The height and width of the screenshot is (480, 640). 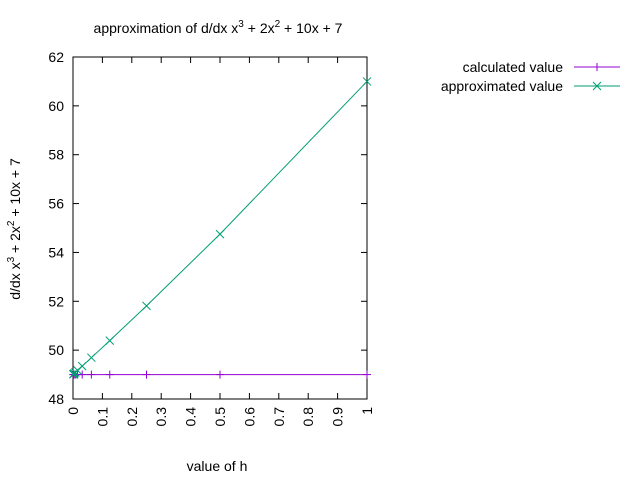 What do you see at coordinates (161, 417) in the screenshot?
I see `x-tick-label: 0.3` at bounding box center [161, 417].